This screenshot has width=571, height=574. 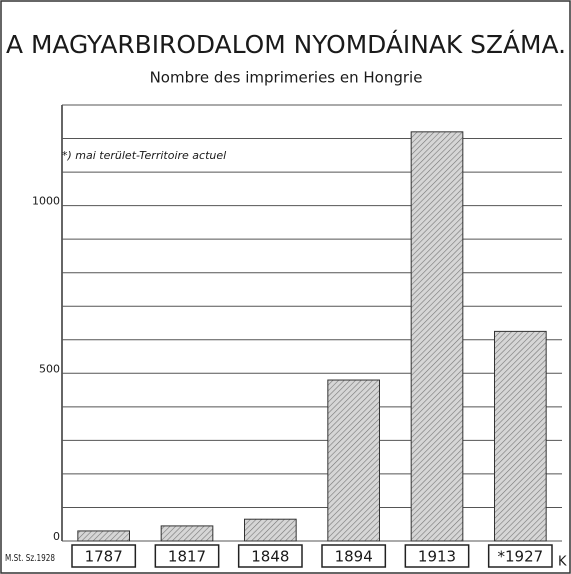 I want to click on source: M.St. Sz.1928, so click(x=30, y=558).